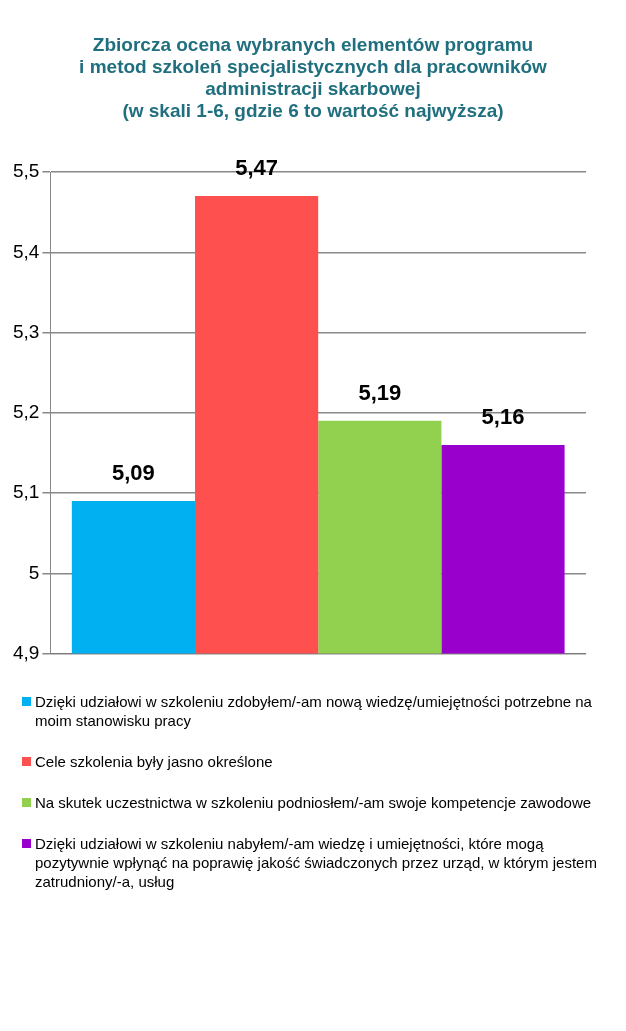 The width and height of the screenshot is (626, 1031). Describe the element at coordinates (503, 416) in the screenshot. I see `data-label: 5,16` at that location.